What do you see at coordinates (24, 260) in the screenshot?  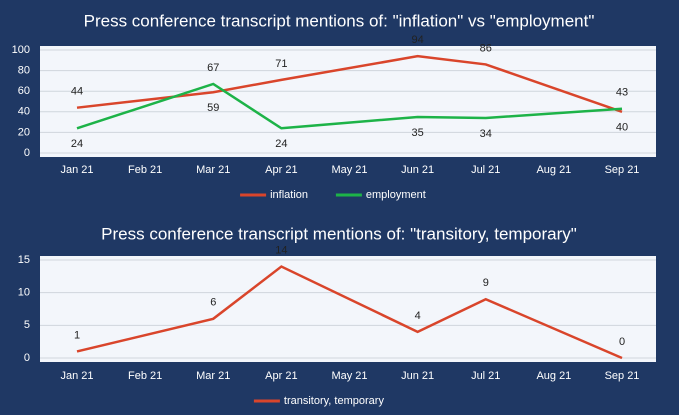 I see `y-tick-label: 15` at bounding box center [24, 260].